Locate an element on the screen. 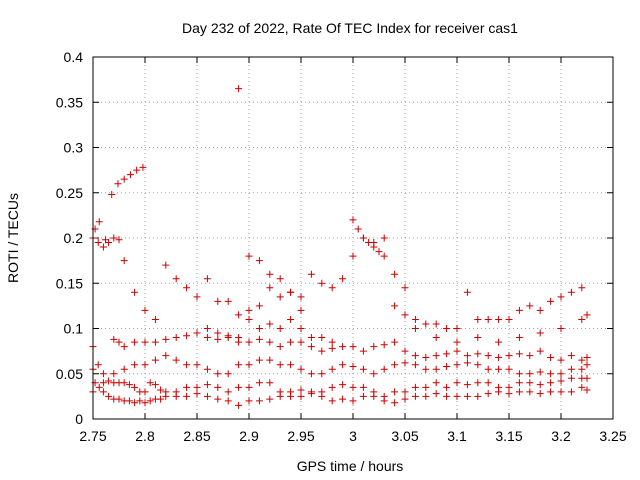 The height and width of the screenshot is (480, 640). y-tick-label: 0 is located at coordinates (79, 419).